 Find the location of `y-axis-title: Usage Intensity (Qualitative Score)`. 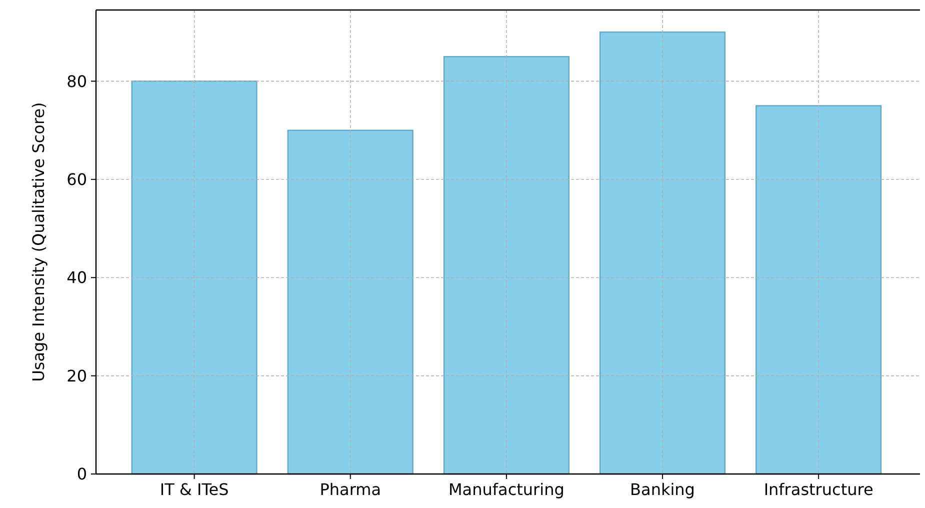

y-axis-title: Usage Intensity (Qualitative Score) is located at coordinates (38, 242).